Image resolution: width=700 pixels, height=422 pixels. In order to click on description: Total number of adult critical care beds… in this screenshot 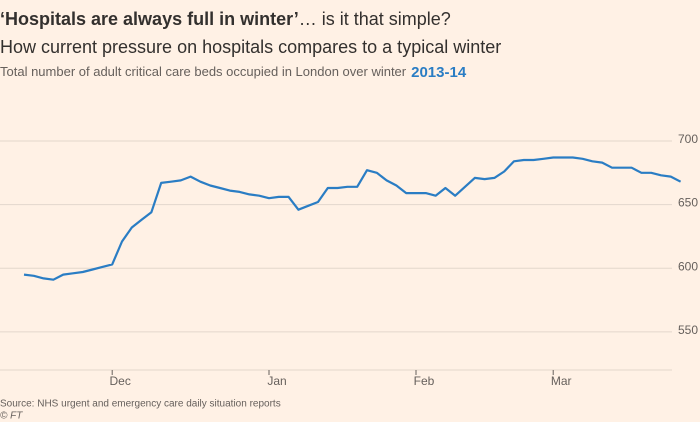, I will do `click(203, 71)`.